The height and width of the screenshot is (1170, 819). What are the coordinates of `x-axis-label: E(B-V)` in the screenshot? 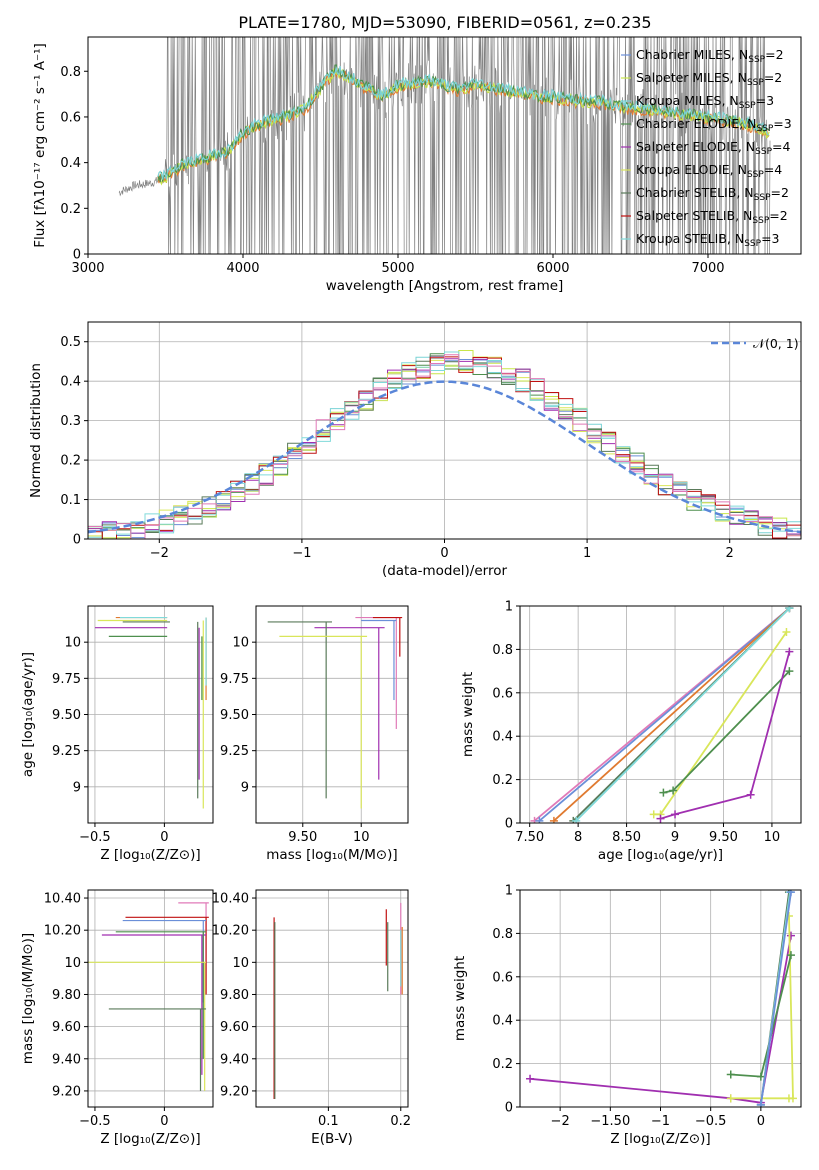 It's located at (332, 1139).